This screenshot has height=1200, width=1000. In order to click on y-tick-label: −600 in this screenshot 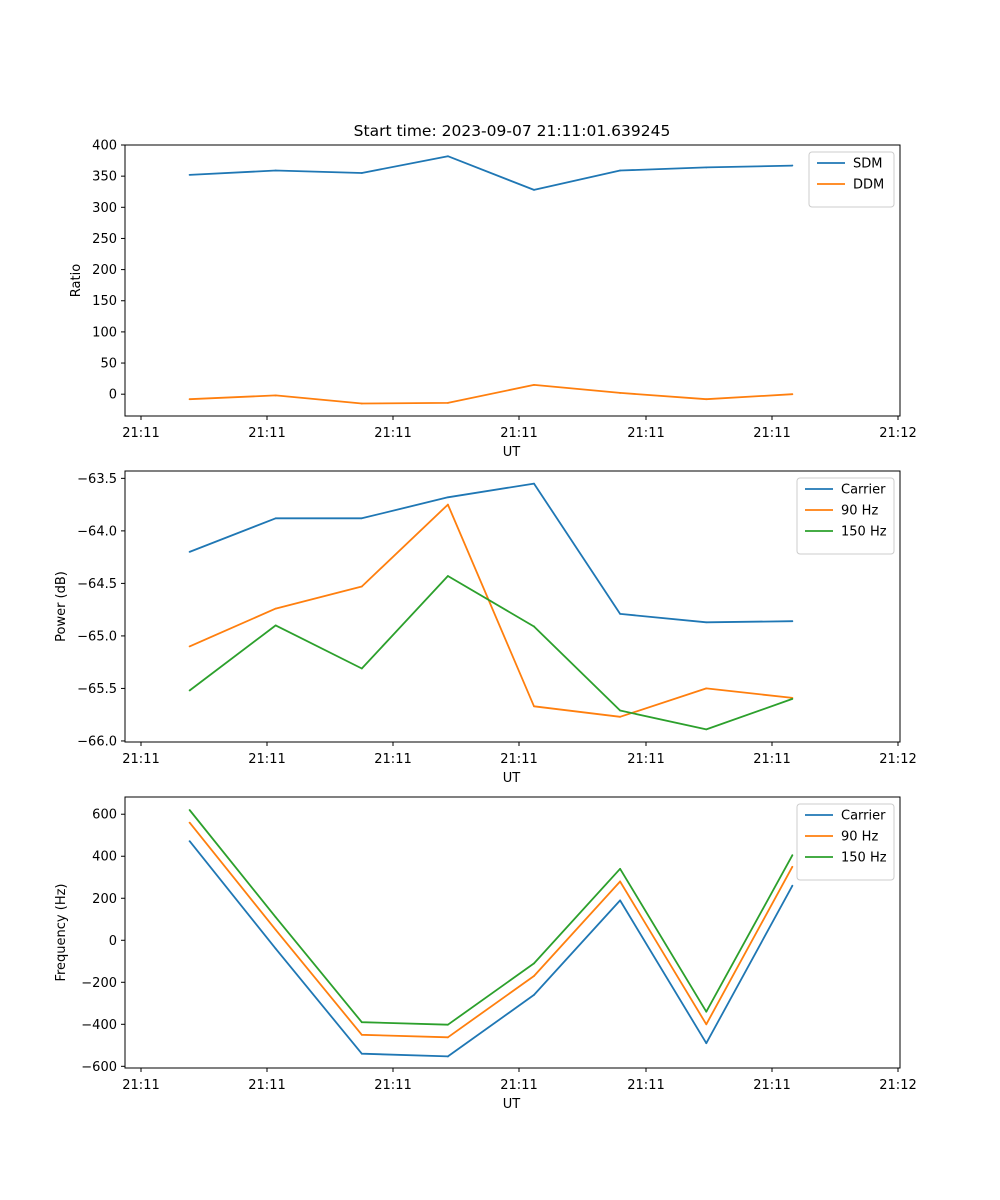, I will do `click(99, 1067)`.